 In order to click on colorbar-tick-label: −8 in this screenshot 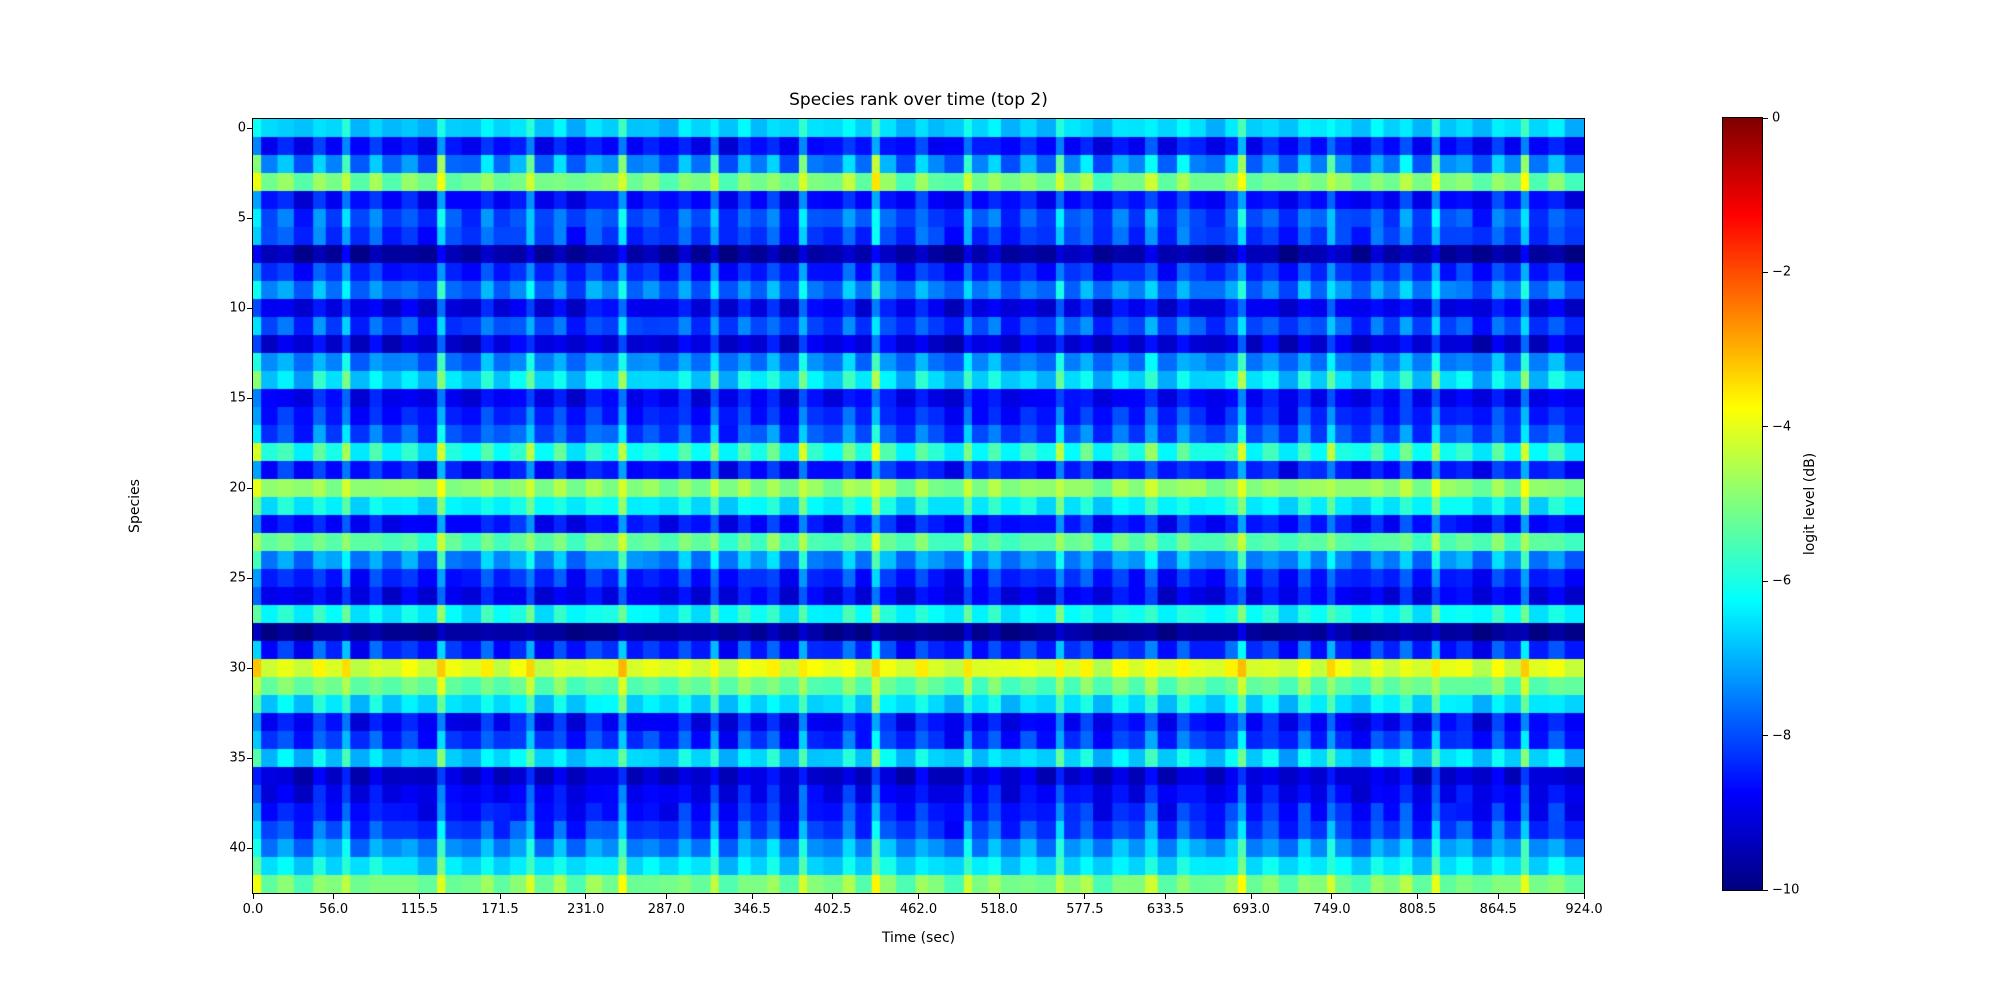, I will do `click(1782, 736)`.